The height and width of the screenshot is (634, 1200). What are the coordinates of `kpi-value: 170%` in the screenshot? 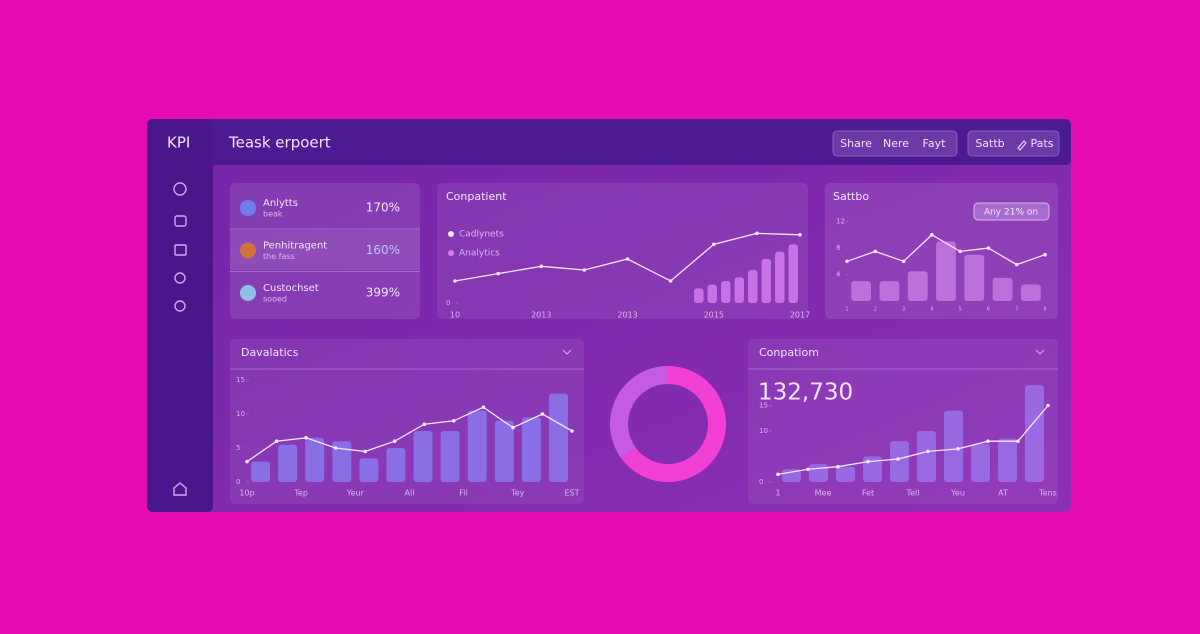 It's located at (383, 208).